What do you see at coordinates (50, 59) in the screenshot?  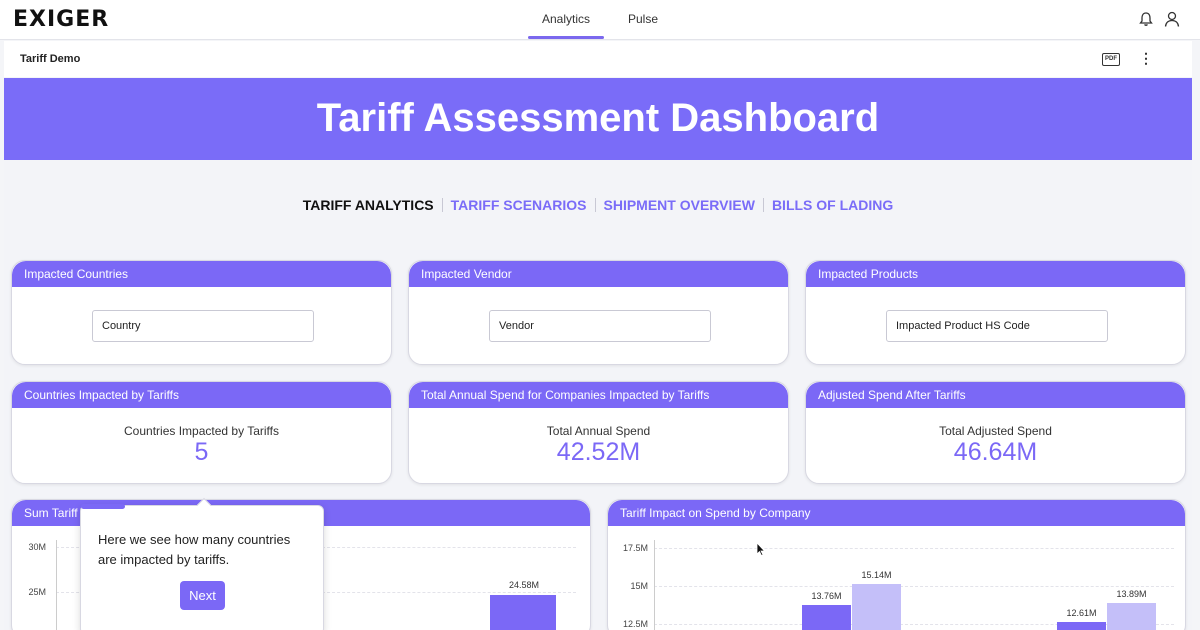 I see `dashboard-title: Tariff Demo` at bounding box center [50, 59].